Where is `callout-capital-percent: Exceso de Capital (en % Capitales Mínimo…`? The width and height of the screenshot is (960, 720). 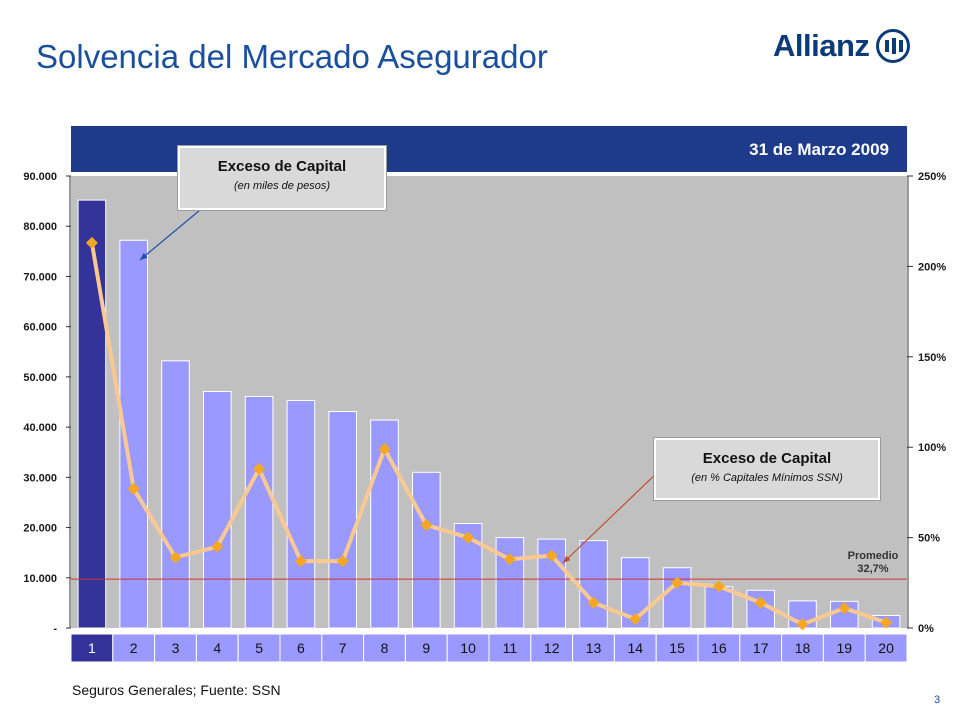 callout-capital-percent: Exceso de Capital (en % Capitales Mínimo… is located at coordinates (767, 469).